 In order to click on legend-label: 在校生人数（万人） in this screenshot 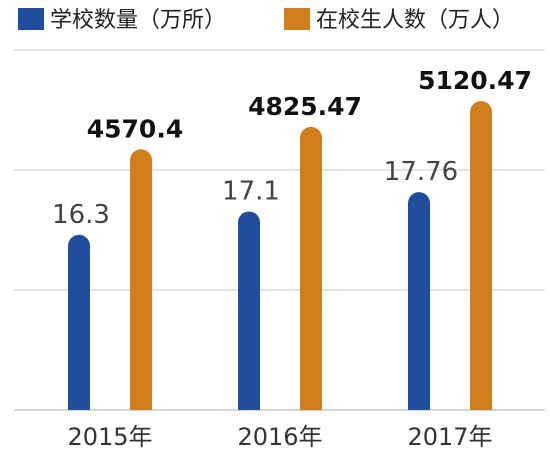, I will do `click(415, 20)`.